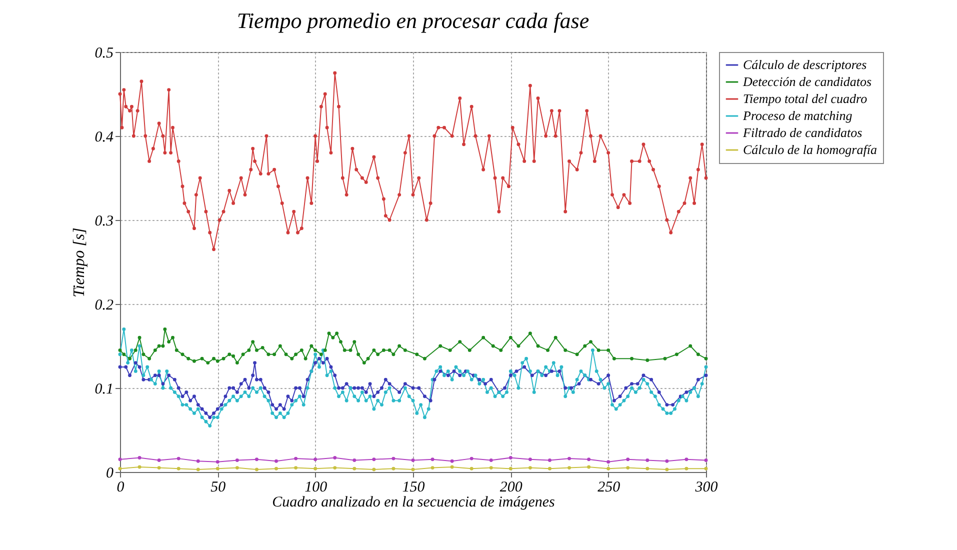  What do you see at coordinates (413, 20) in the screenshot?
I see `chart-title: Tiempo promedio en procesar cada fase` at bounding box center [413, 20].